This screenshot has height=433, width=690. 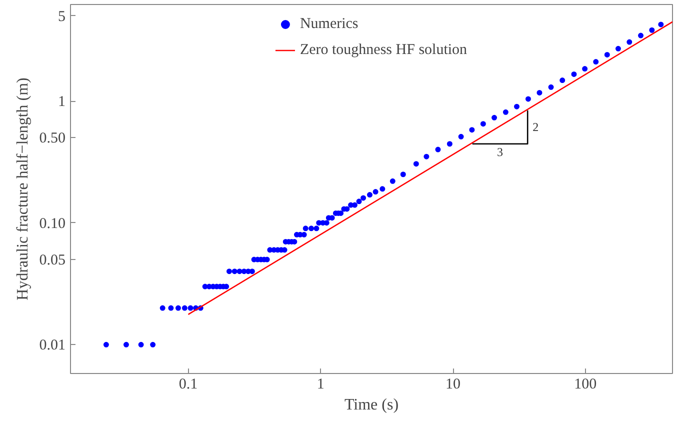 What do you see at coordinates (371, 405) in the screenshot?
I see `x-axis-title: Time (s)` at bounding box center [371, 405].